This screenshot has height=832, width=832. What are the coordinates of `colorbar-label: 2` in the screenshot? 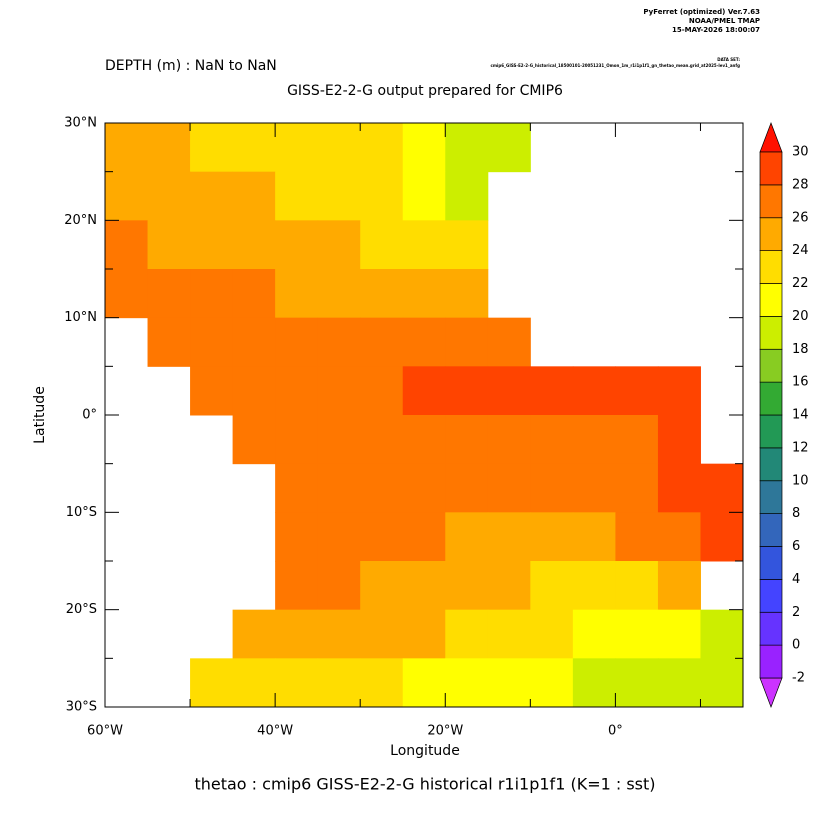 It's located at (796, 612).